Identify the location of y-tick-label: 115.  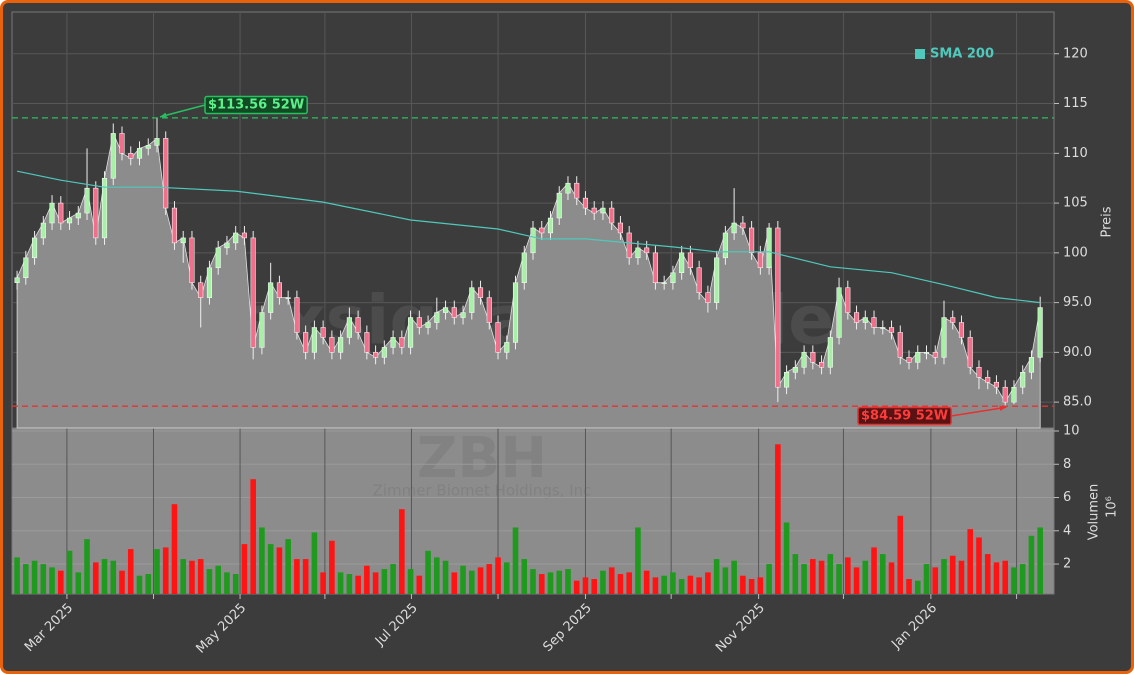
(1075, 103).